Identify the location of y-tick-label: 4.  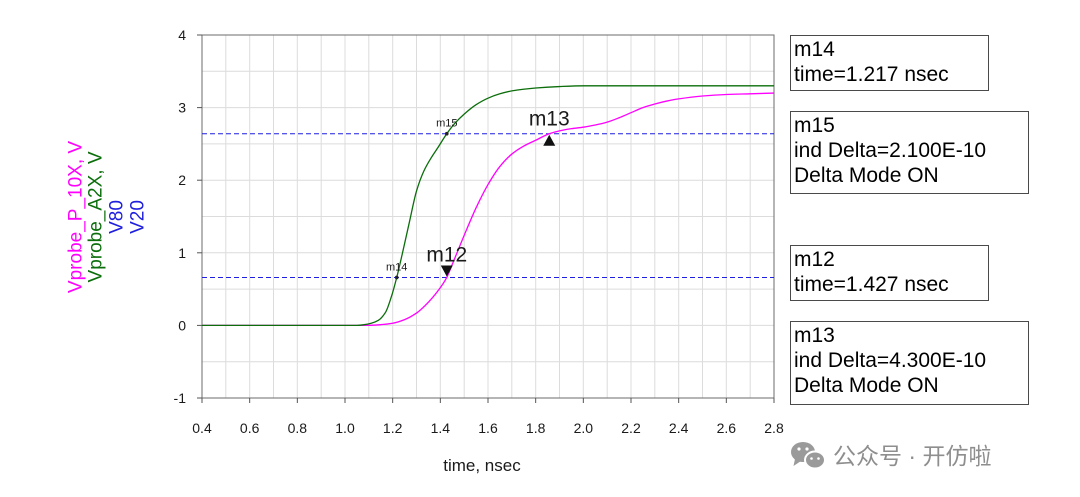
(182, 35).